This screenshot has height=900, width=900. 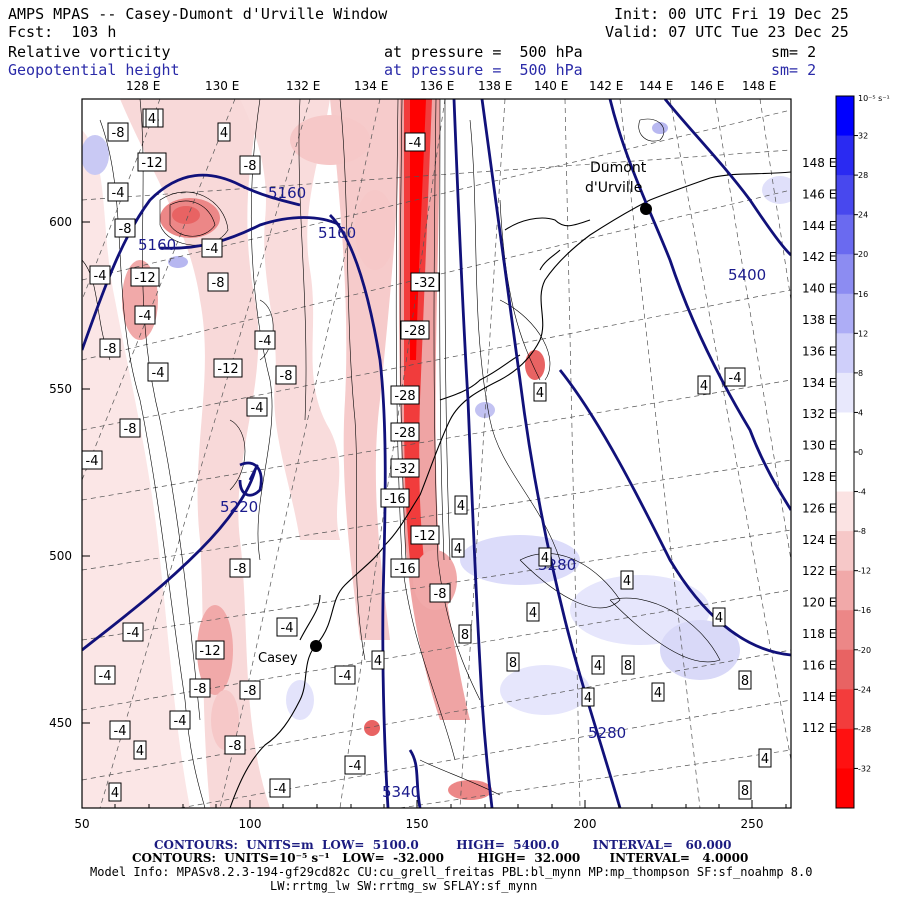 What do you see at coordinates (819, 226) in the screenshot?
I see `right-lon-label: 144 E` at bounding box center [819, 226].